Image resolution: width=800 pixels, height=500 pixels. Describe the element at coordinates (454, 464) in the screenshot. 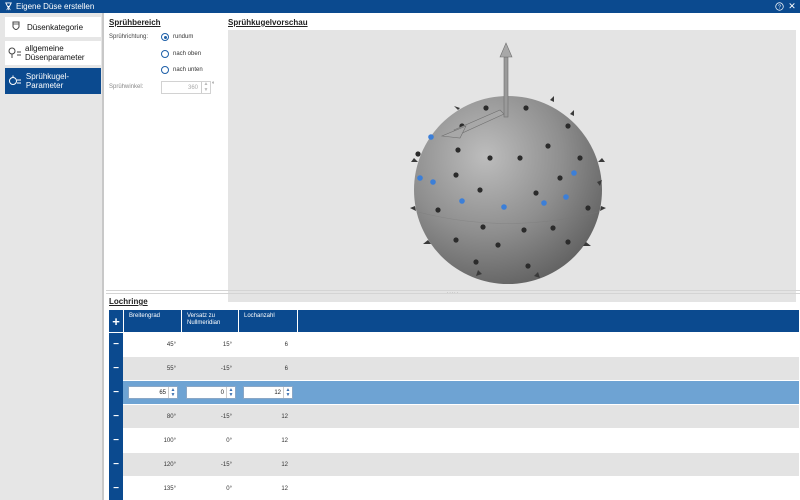

I see `table-row: − 120° -15° 12` at that location.